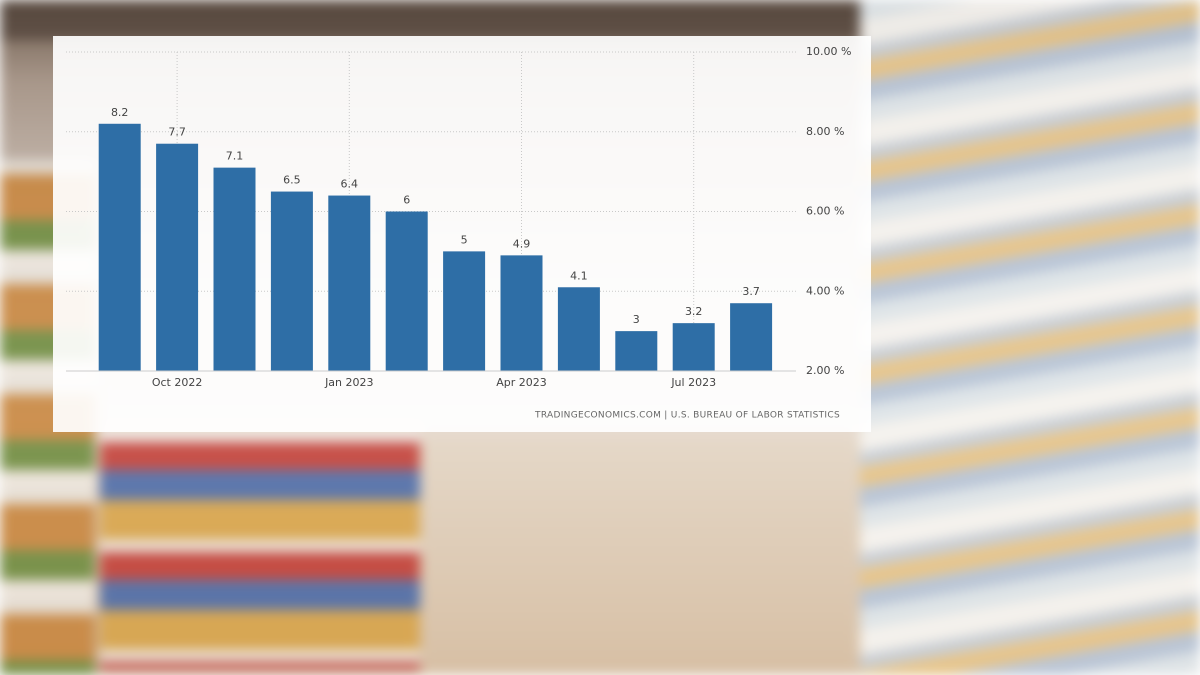 Image resolution: width=1200 pixels, height=675 pixels. Describe the element at coordinates (120, 112) in the screenshot. I see `value-label: 8.2` at that location.